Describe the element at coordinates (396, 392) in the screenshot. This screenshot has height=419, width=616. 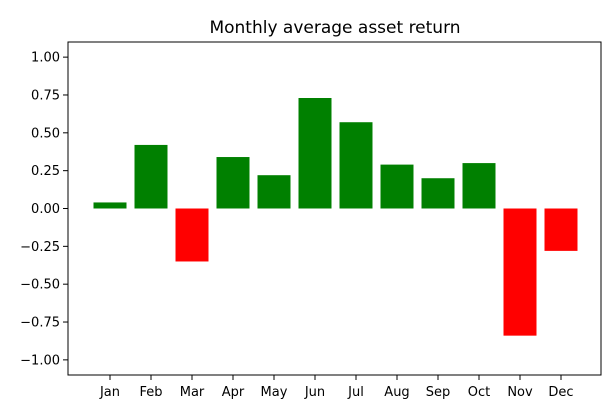
I see `x-tick-label-aug: Aug` at that location.